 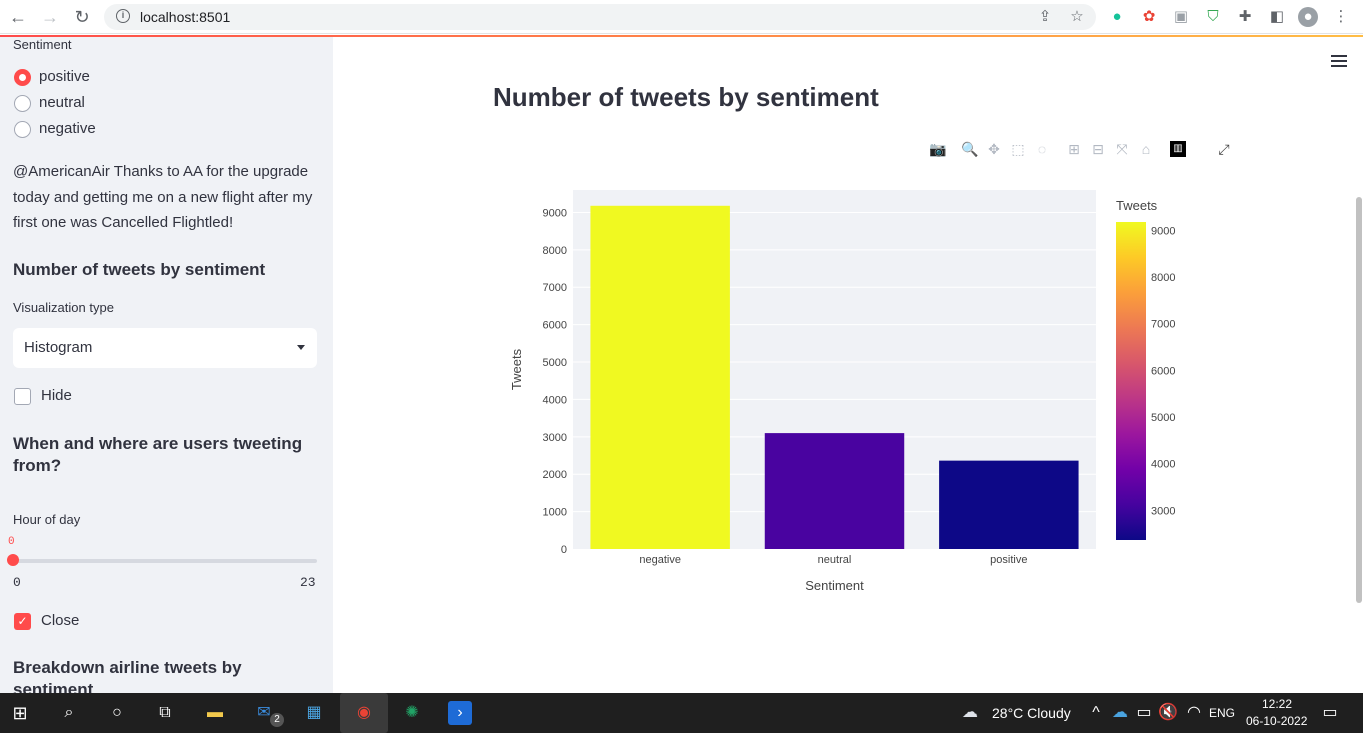 I want to click on slider-min-label: 0, so click(x=17, y=582).